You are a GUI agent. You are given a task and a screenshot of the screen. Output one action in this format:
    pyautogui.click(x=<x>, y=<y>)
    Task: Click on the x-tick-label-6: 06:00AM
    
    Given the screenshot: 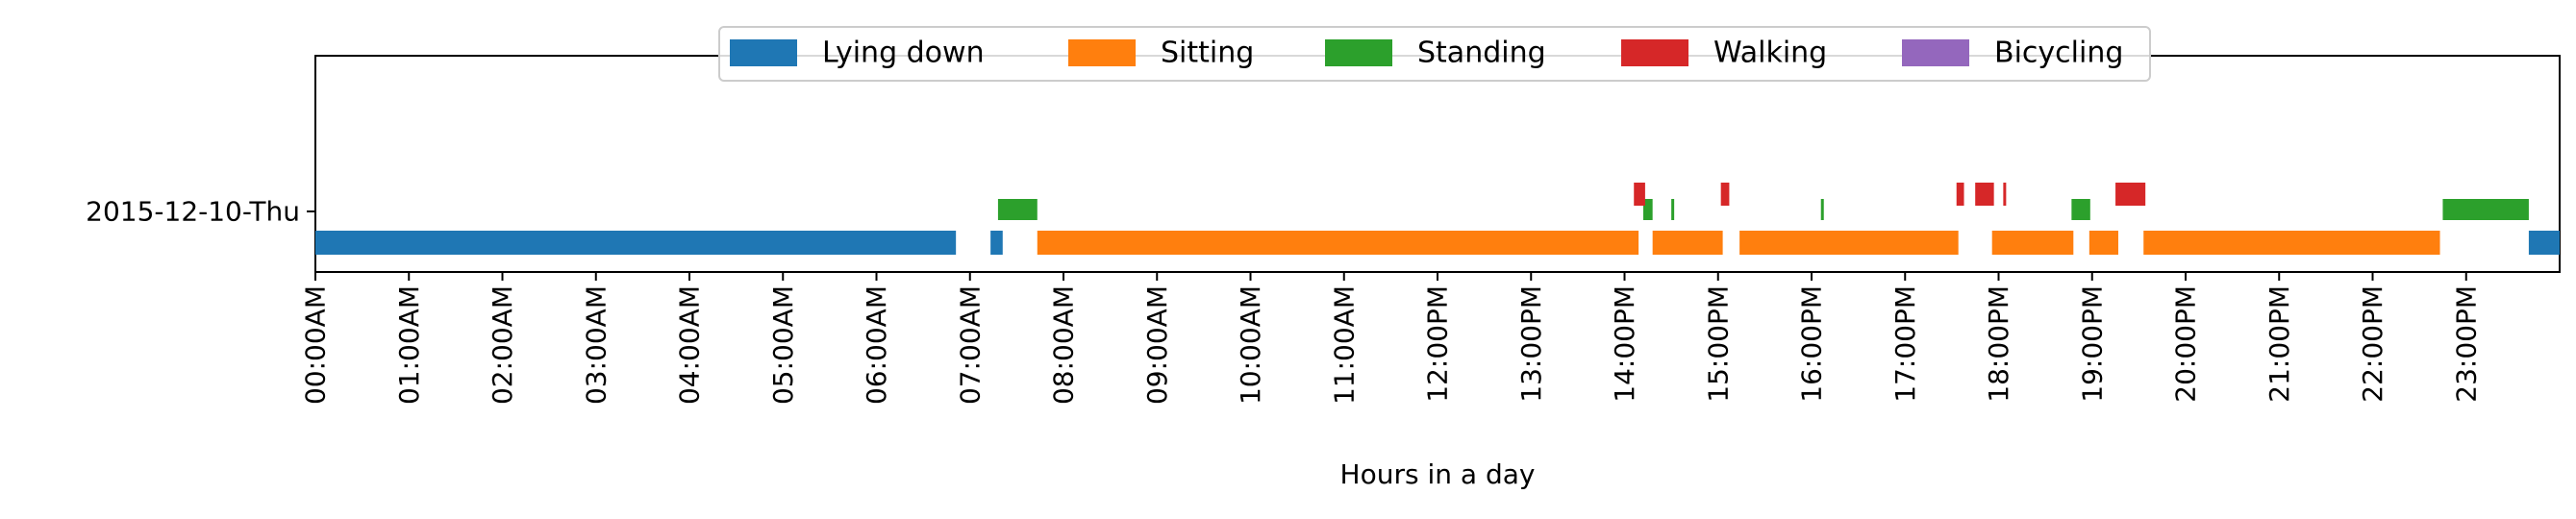 What is the action you would take?
    pyautogui.click(x=876, y=345)
    